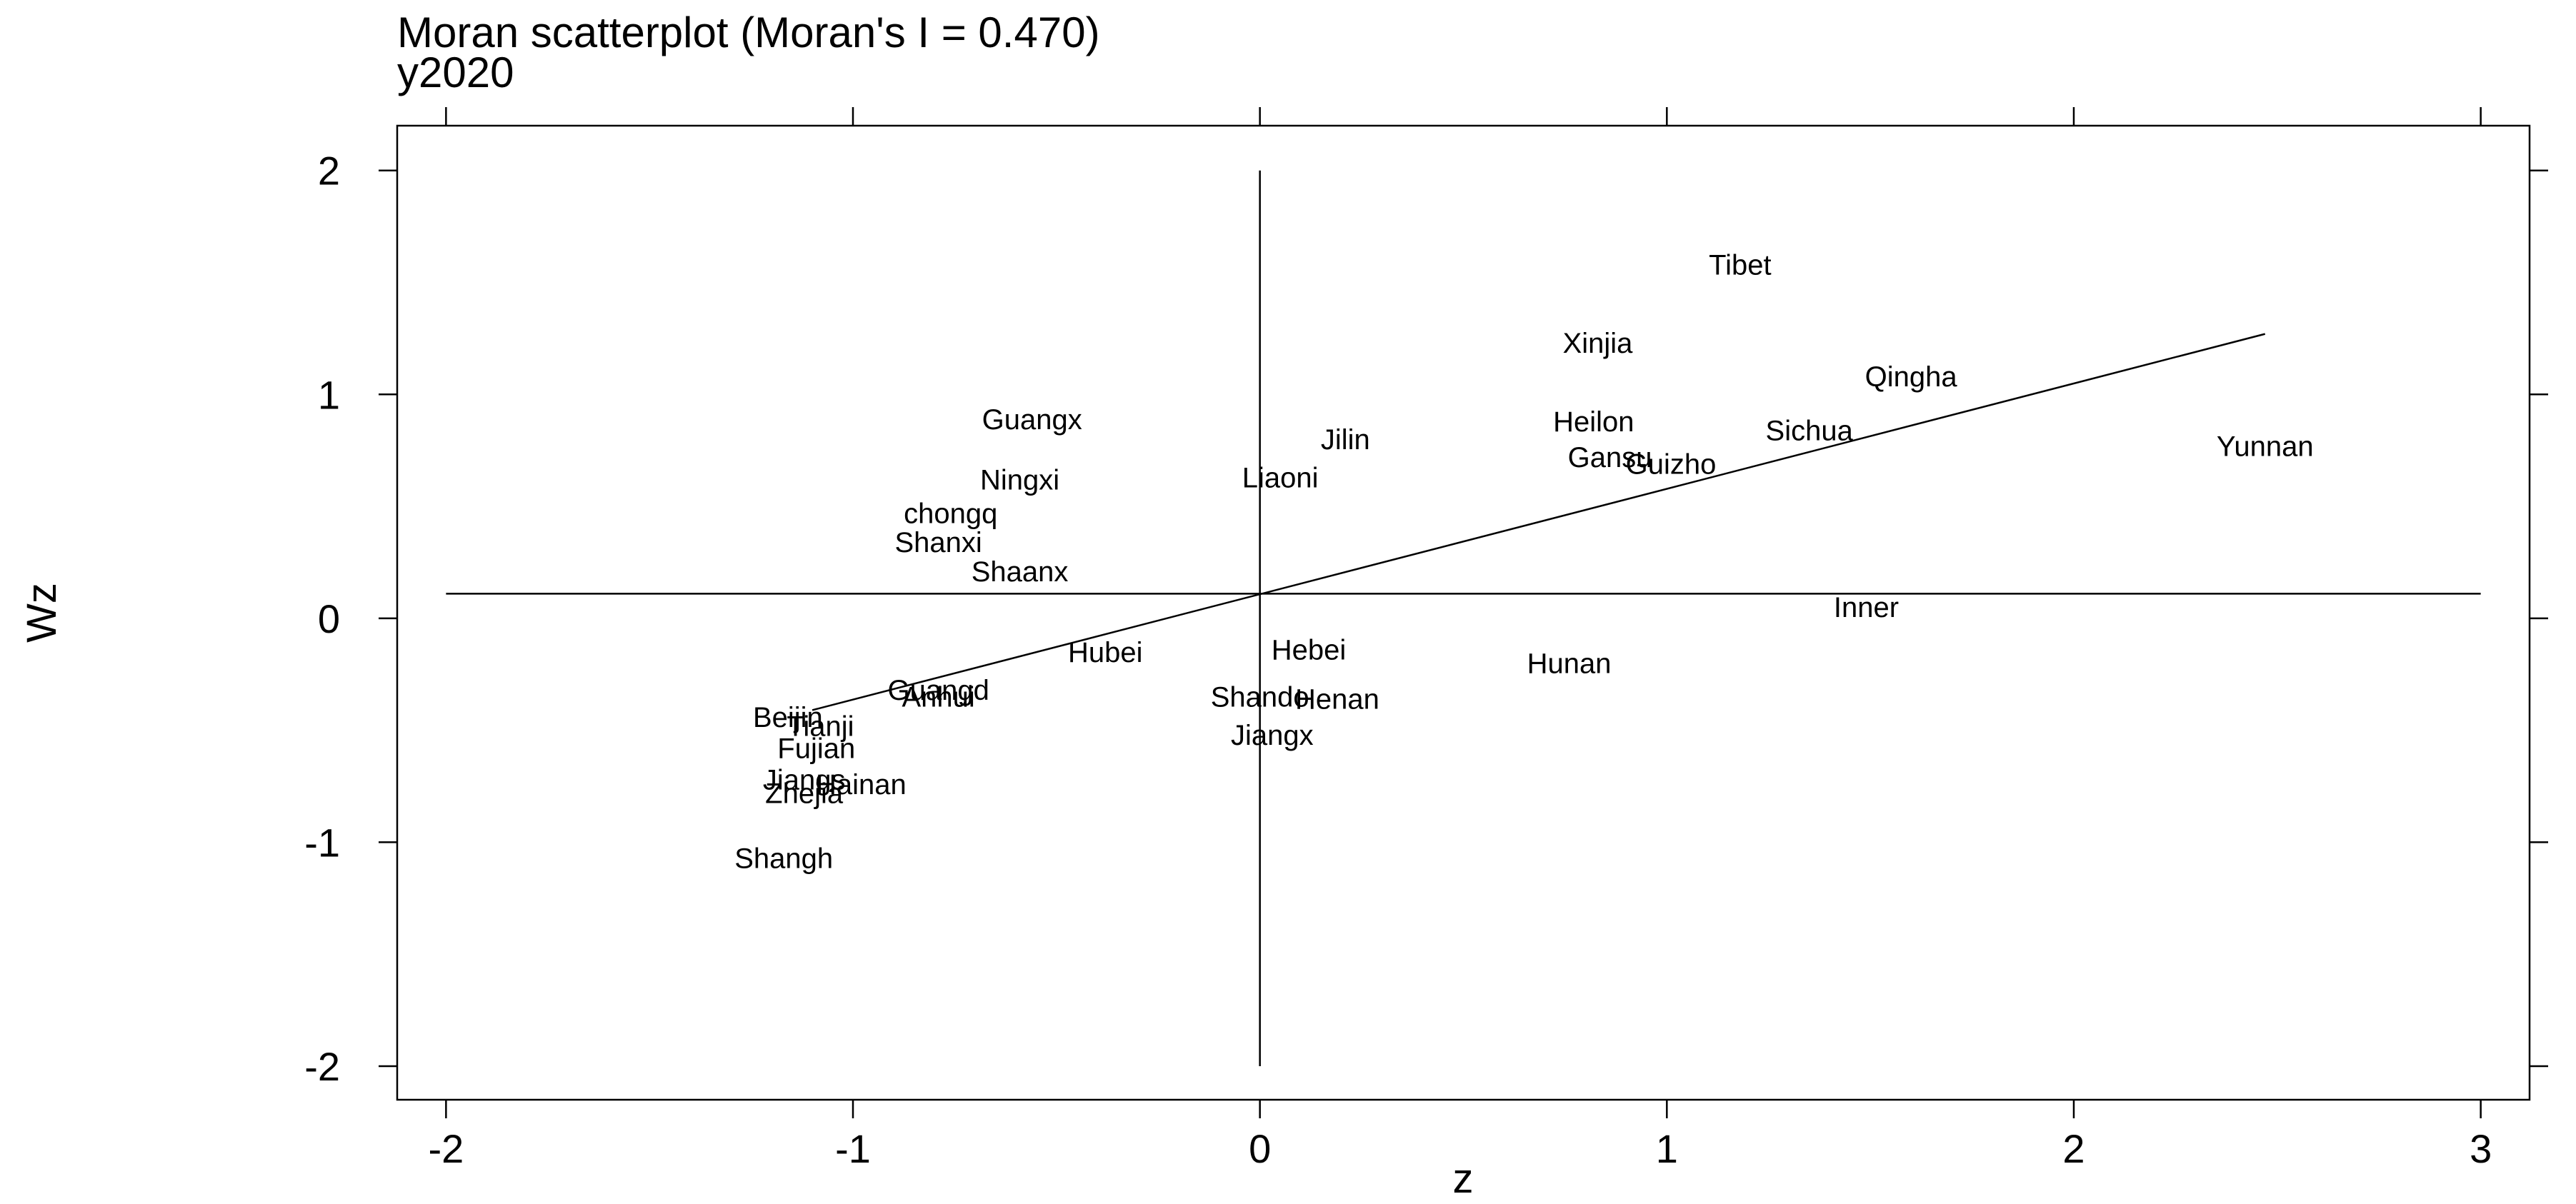 The height and width of the screenshot is (1204, 2576). What do you see at coordinates (2265, 446) in the screenshot?
I see `point-label: Yunnan` at bounding box center [2265, 446].